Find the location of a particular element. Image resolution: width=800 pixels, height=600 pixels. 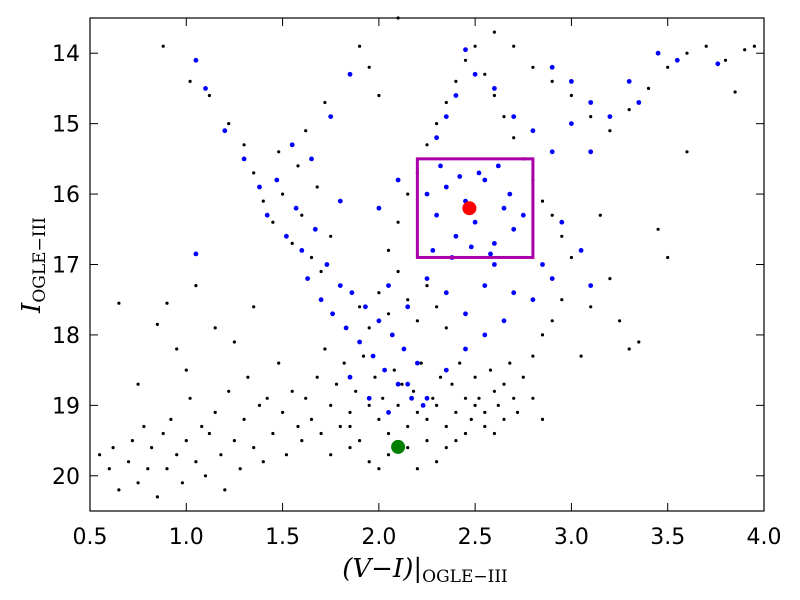

x-tick-label: 4.0 is located at coordinates (764, 537).